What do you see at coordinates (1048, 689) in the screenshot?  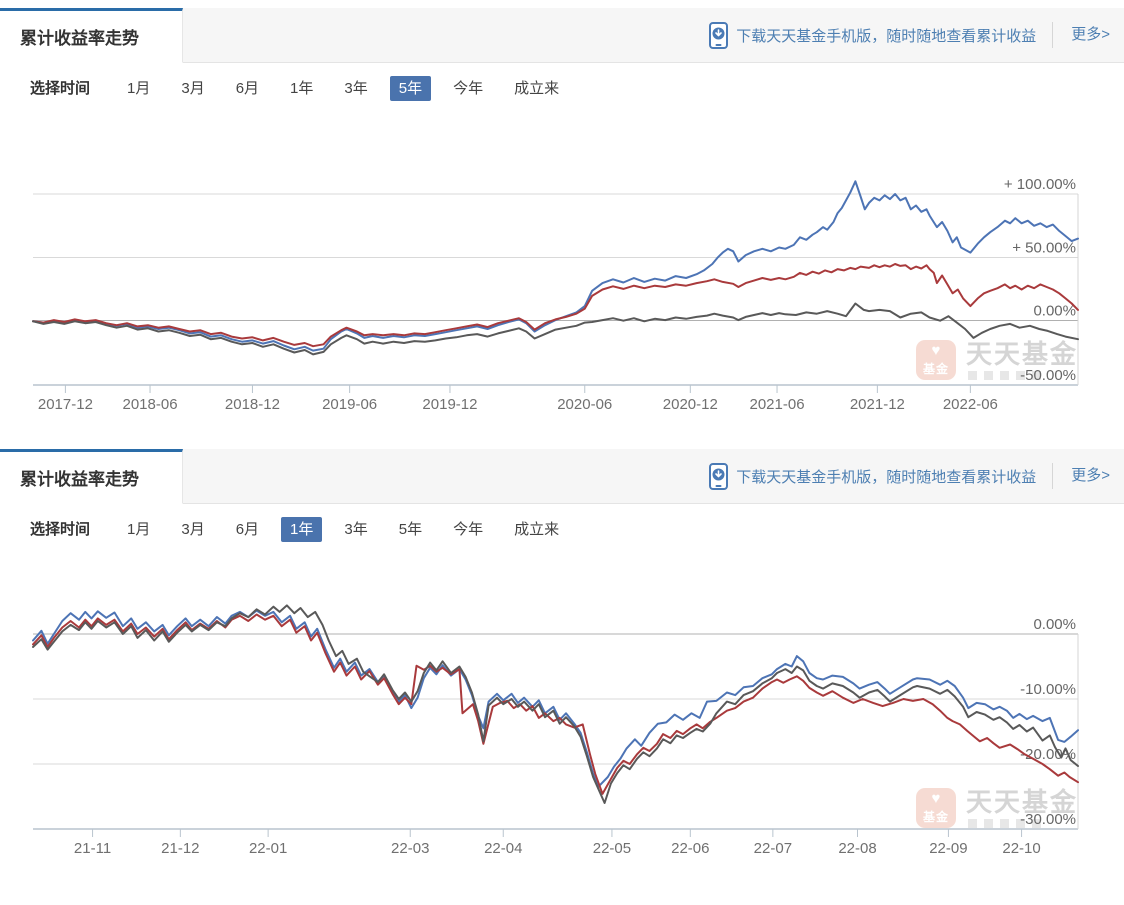 I see `svg-text: -10.00%` at bounding box center [1048, 689].